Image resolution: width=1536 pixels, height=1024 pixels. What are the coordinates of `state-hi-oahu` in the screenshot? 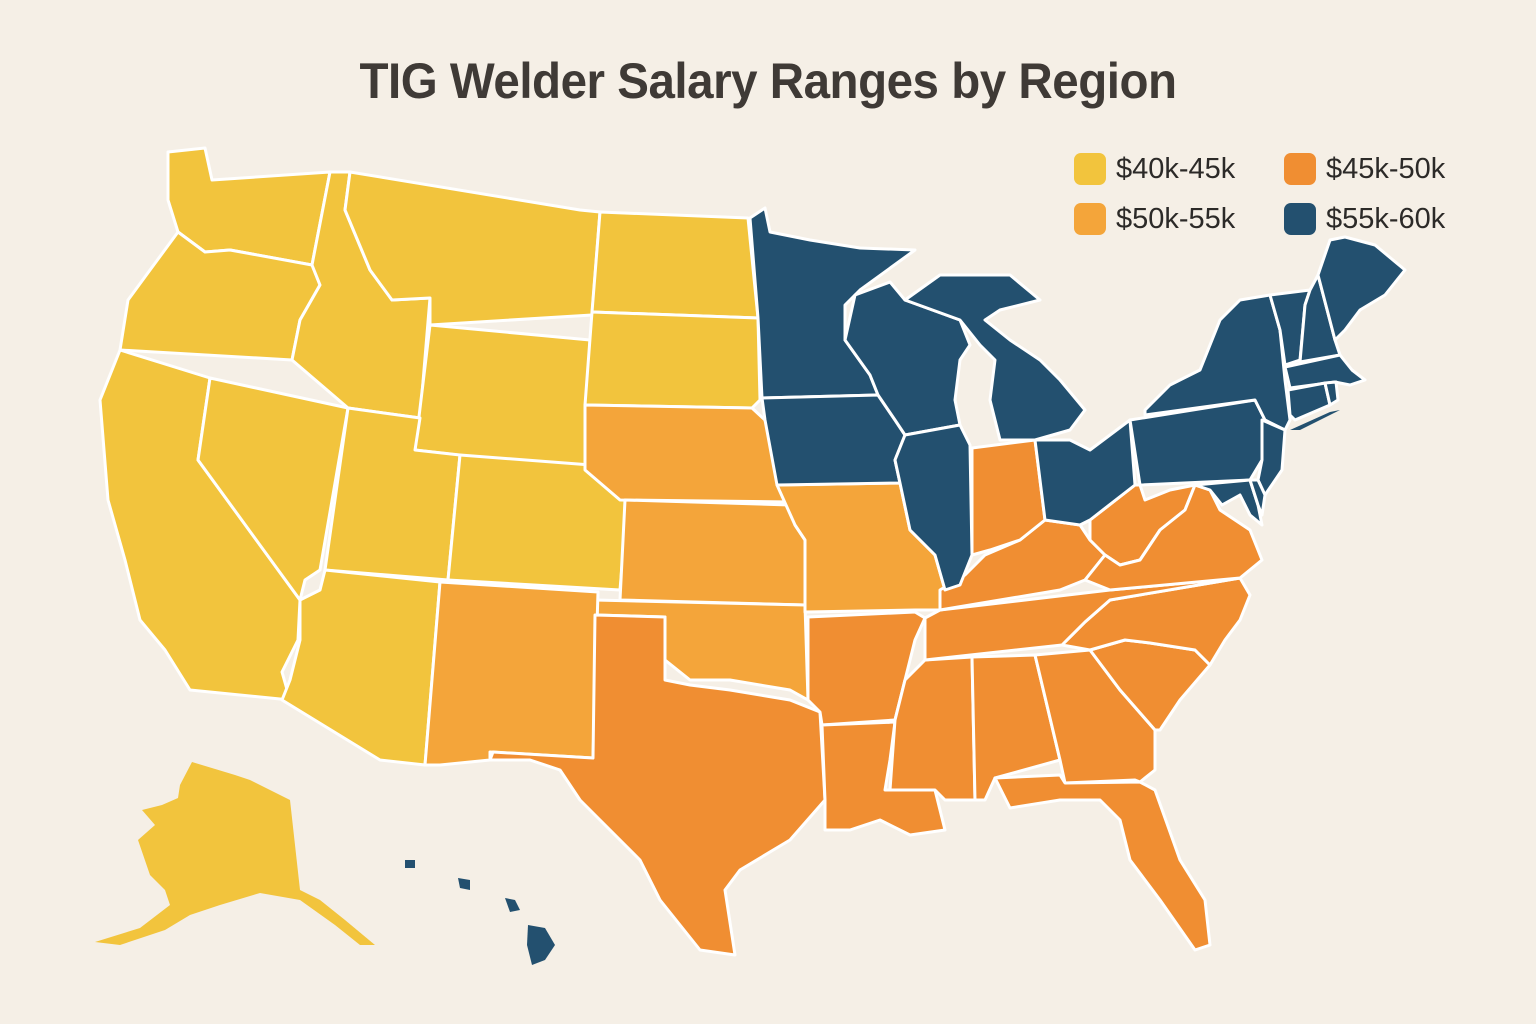 It's located at (464, 884).